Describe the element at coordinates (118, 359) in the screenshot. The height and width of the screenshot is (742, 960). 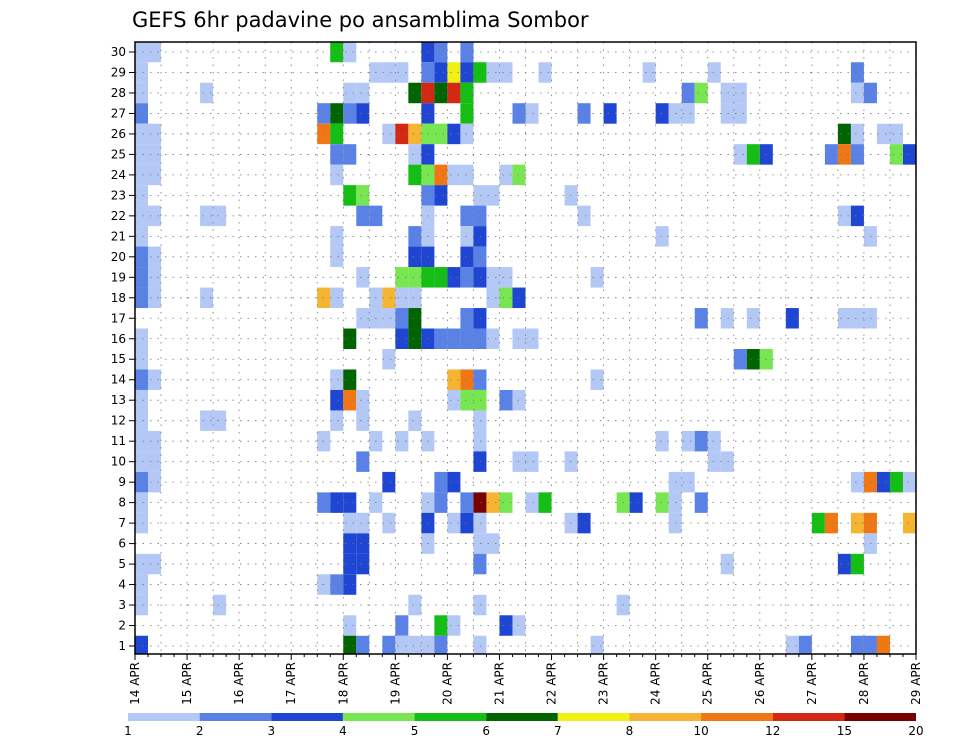
I see `y-tick-label: 15` at that location.